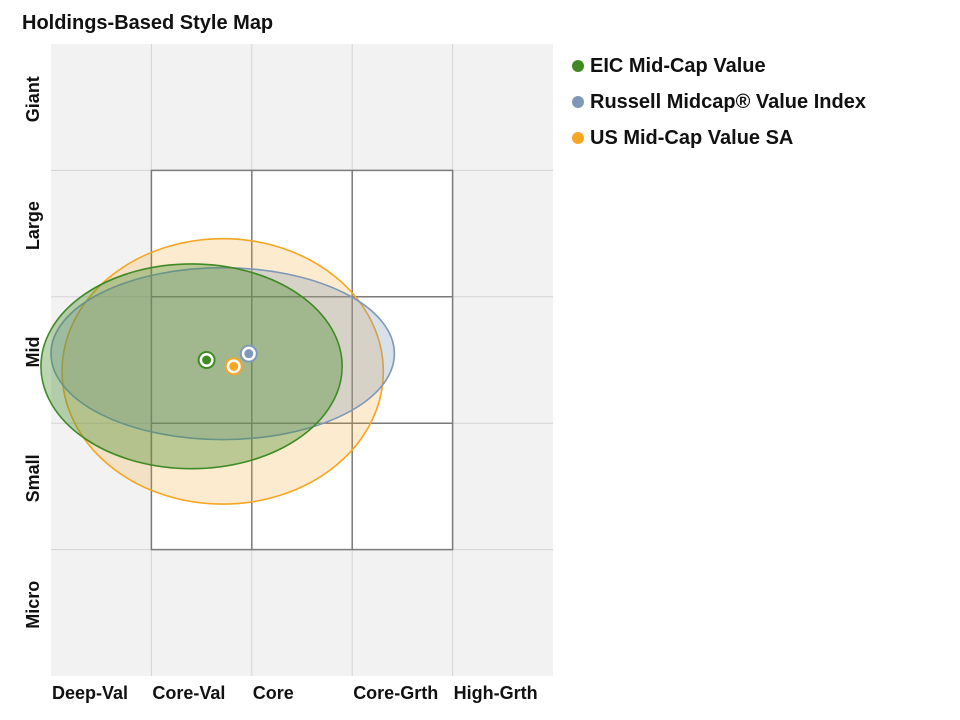 The width and height of the screenshot is (960, 720). What do you see at coordinates (90, 693) in the screenshot?
I see `x-tick-label: Deep-Val` at bounding box center [90, 693].